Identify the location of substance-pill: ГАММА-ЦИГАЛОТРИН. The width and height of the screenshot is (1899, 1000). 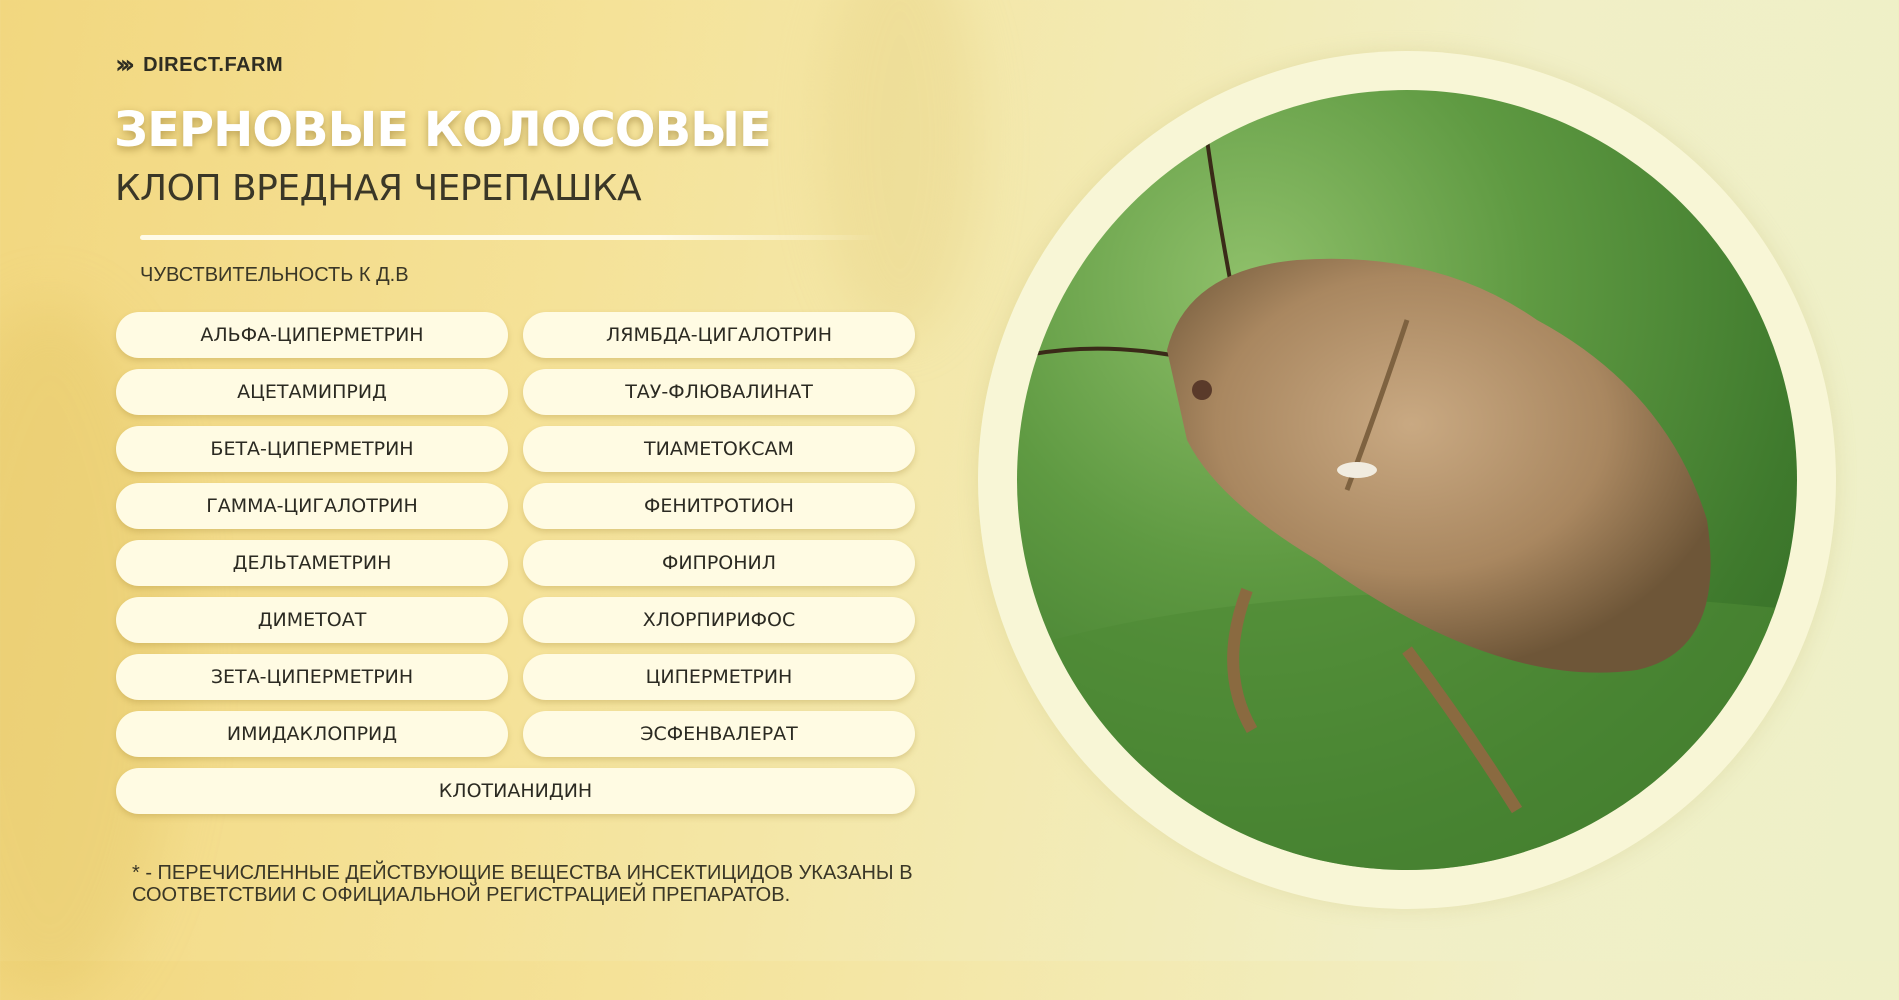
(312, 506).